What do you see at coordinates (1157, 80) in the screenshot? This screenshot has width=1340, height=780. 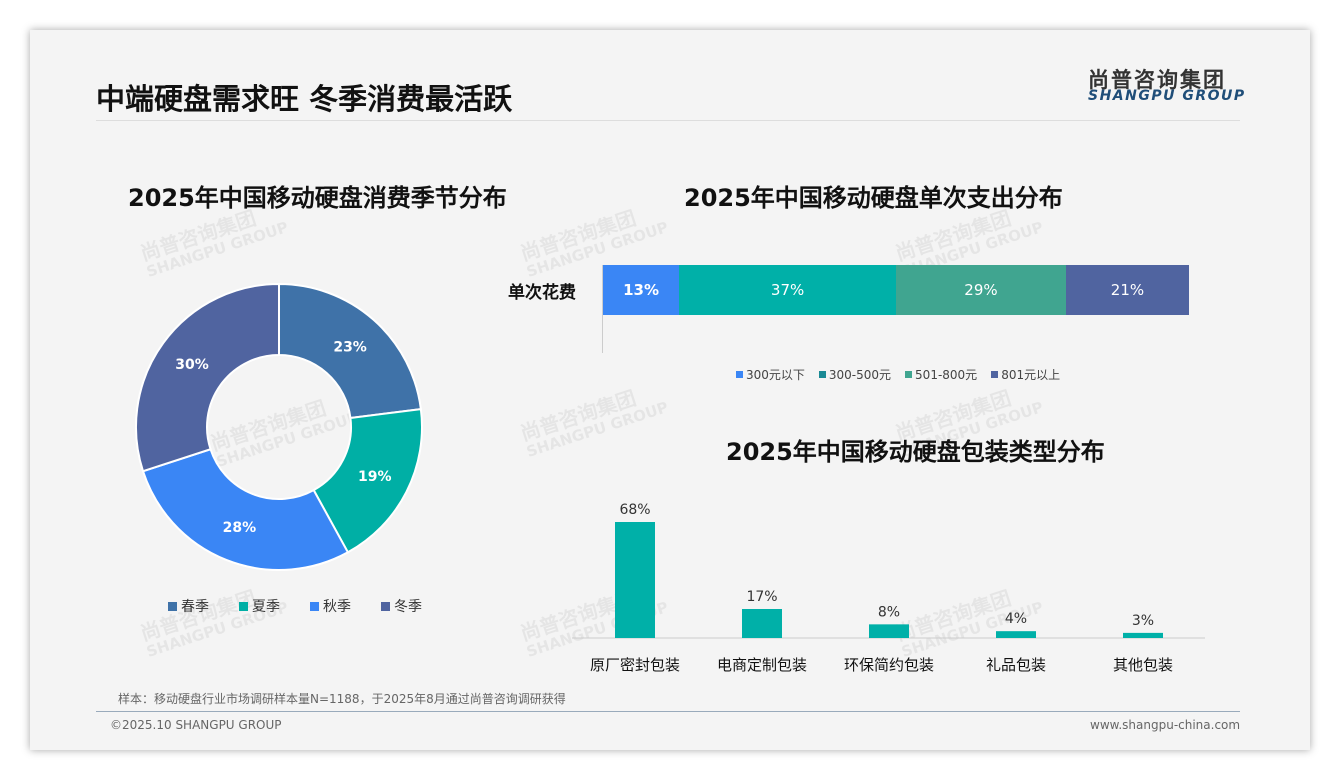 I see `logo-cn: 尚普咨询集团` at bounding box center [1157, 80].